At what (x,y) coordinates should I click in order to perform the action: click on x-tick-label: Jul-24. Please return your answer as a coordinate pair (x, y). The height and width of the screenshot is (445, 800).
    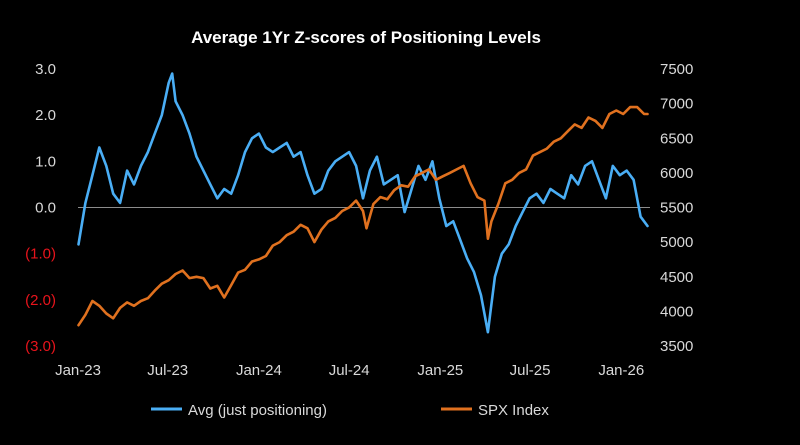
    Looking at the image, I should click on (349, 370).